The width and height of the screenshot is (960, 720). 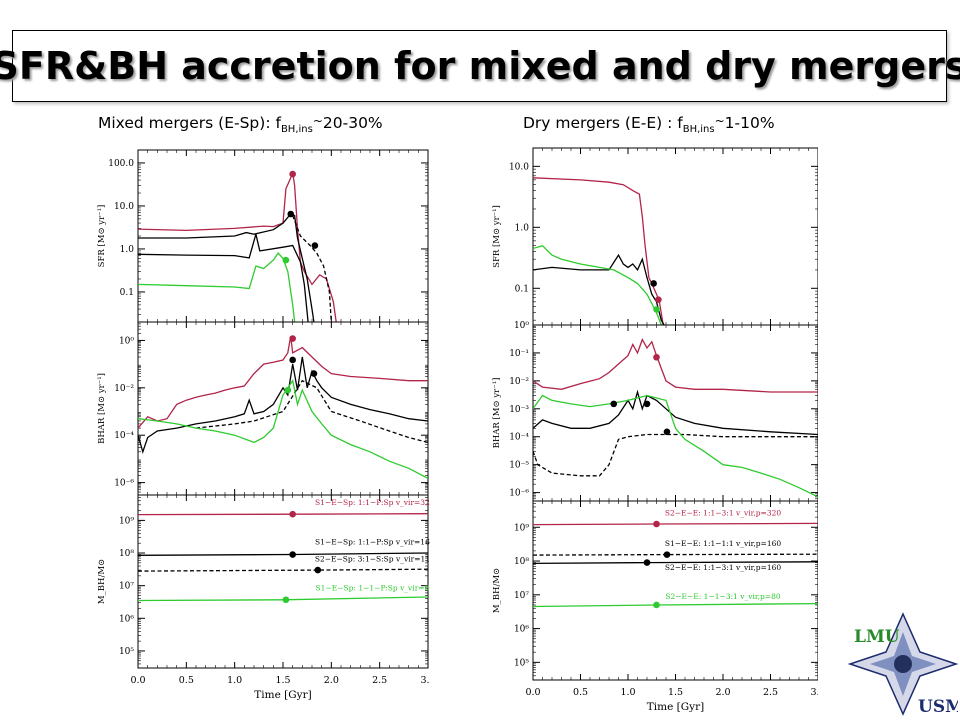 I want to click on right-panel1-series-red-line, so click(x=598, y=251).